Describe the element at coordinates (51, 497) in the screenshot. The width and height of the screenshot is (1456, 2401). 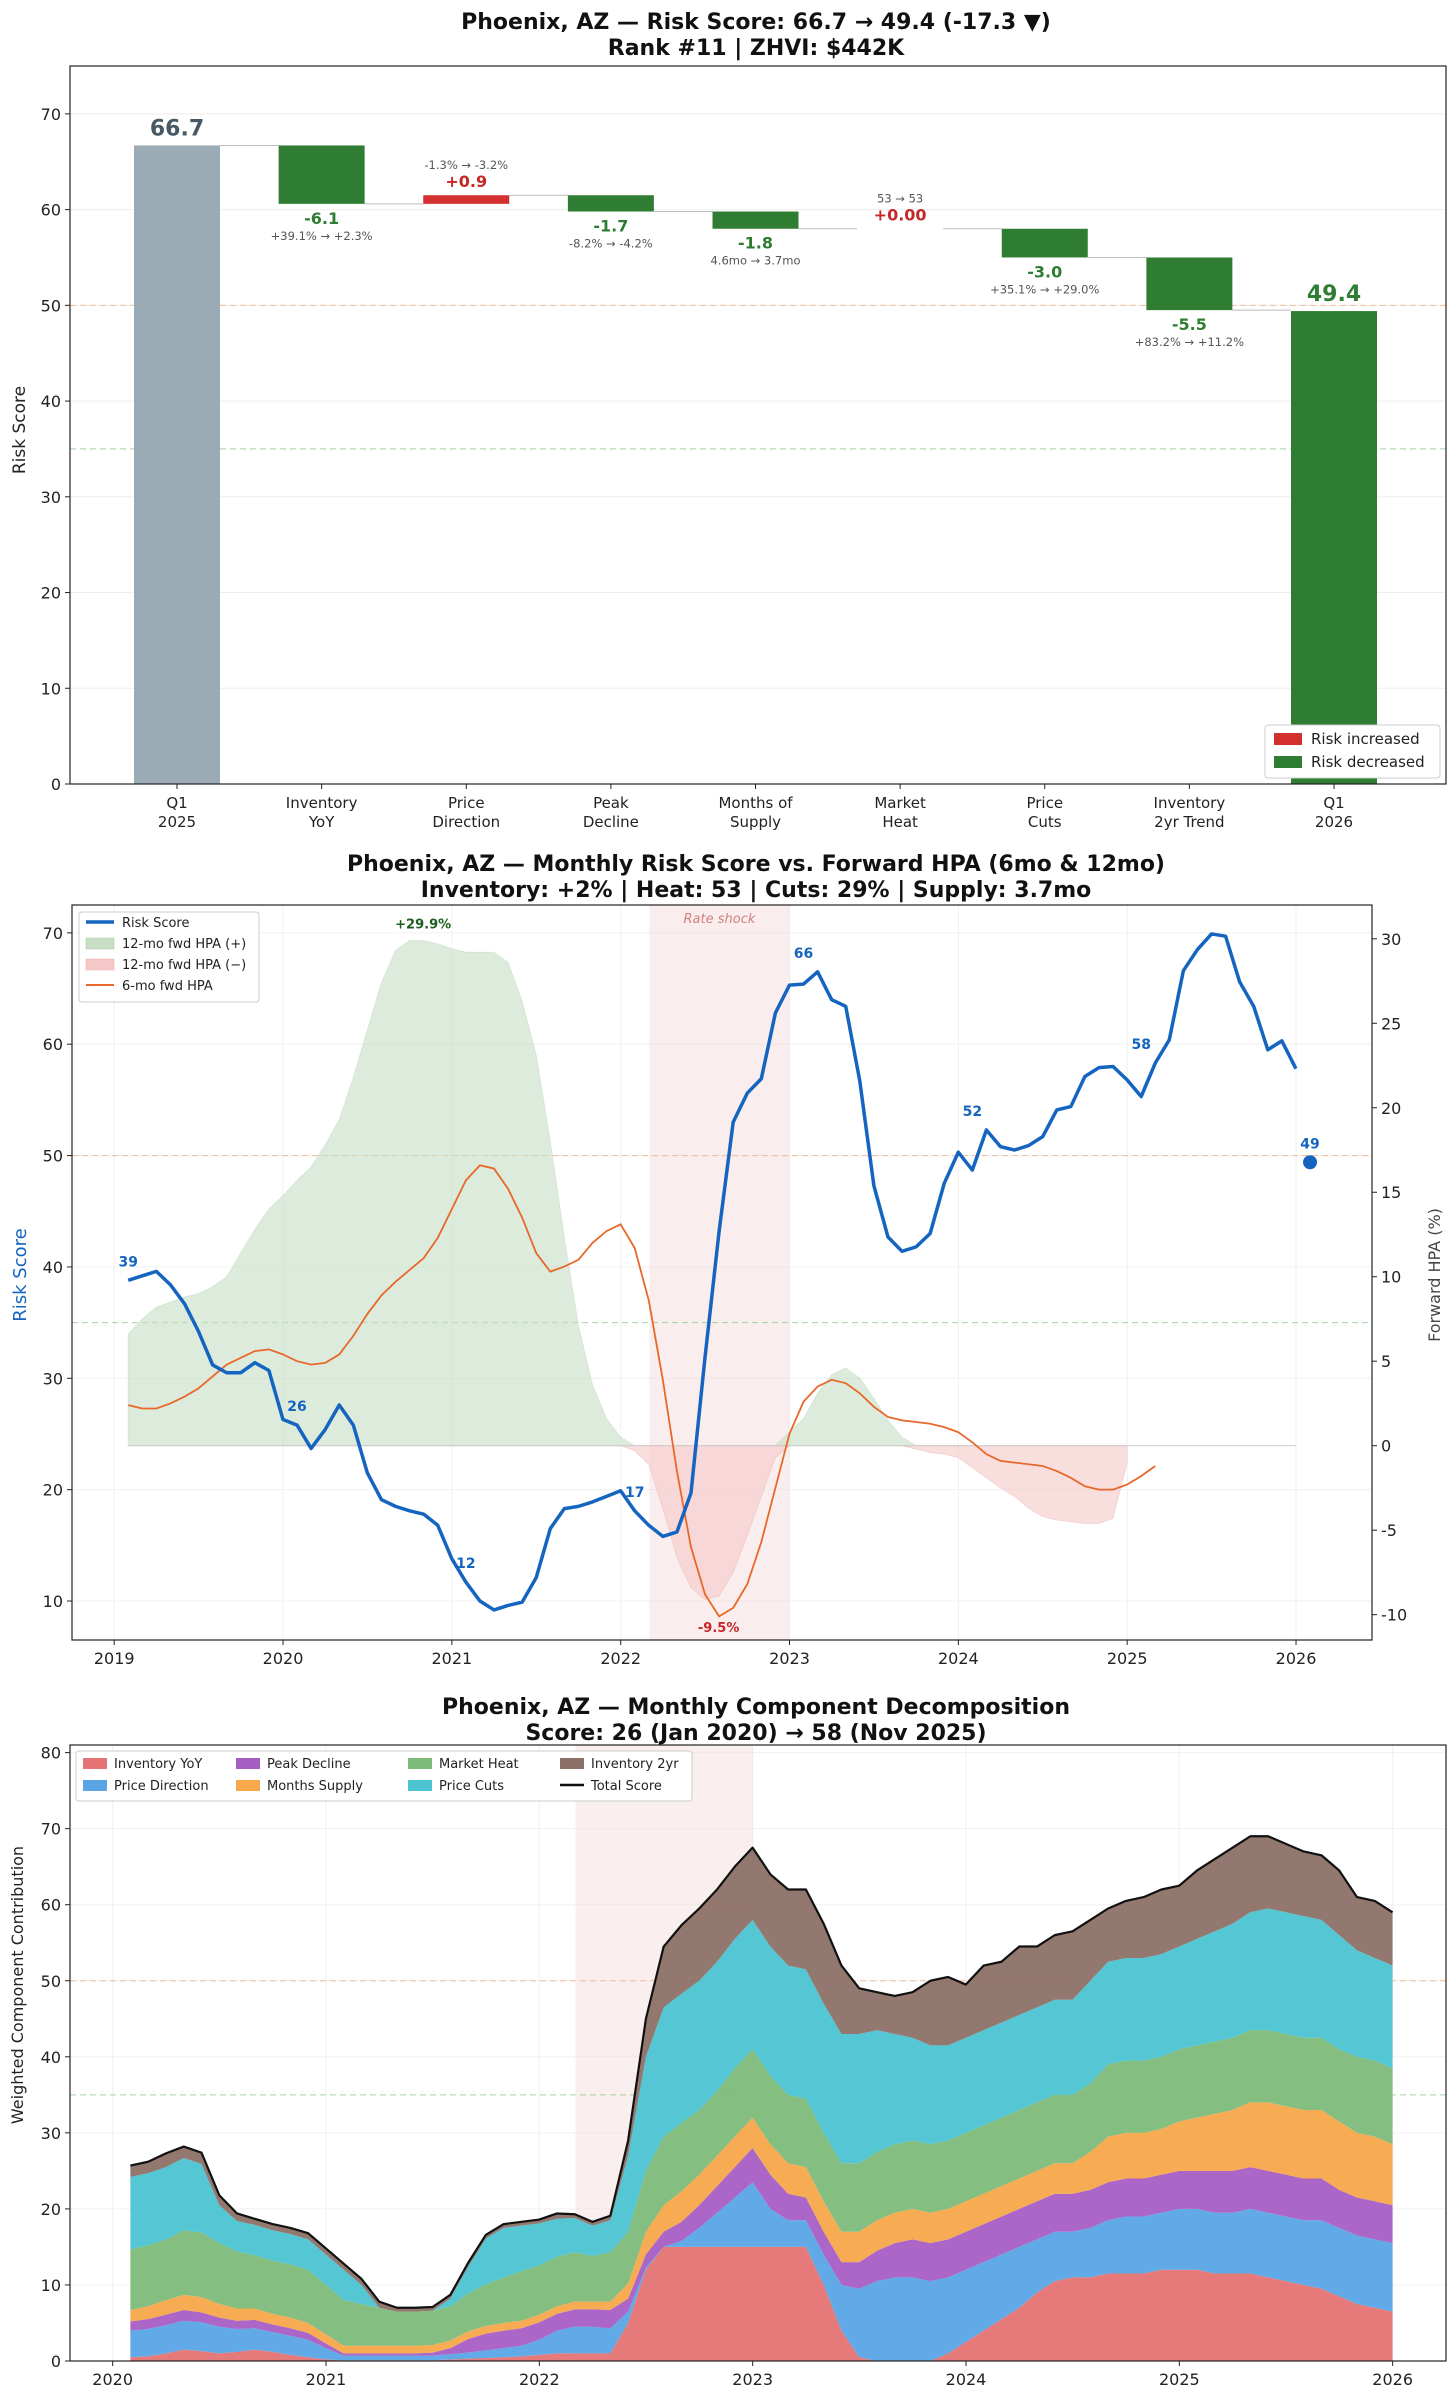
I see `waterfall-ytick-label: 30` at that location.